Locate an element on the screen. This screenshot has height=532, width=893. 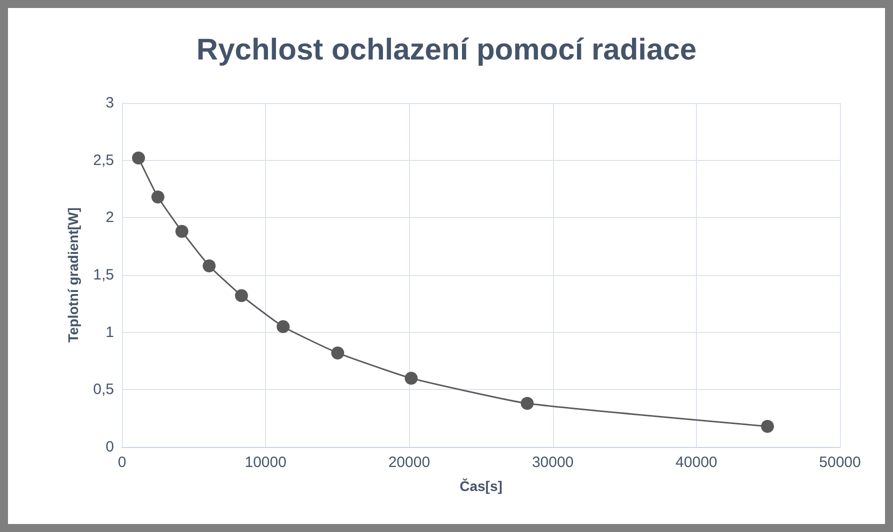
y-tick-label: 2,5 is located at coordinates (103, 160).